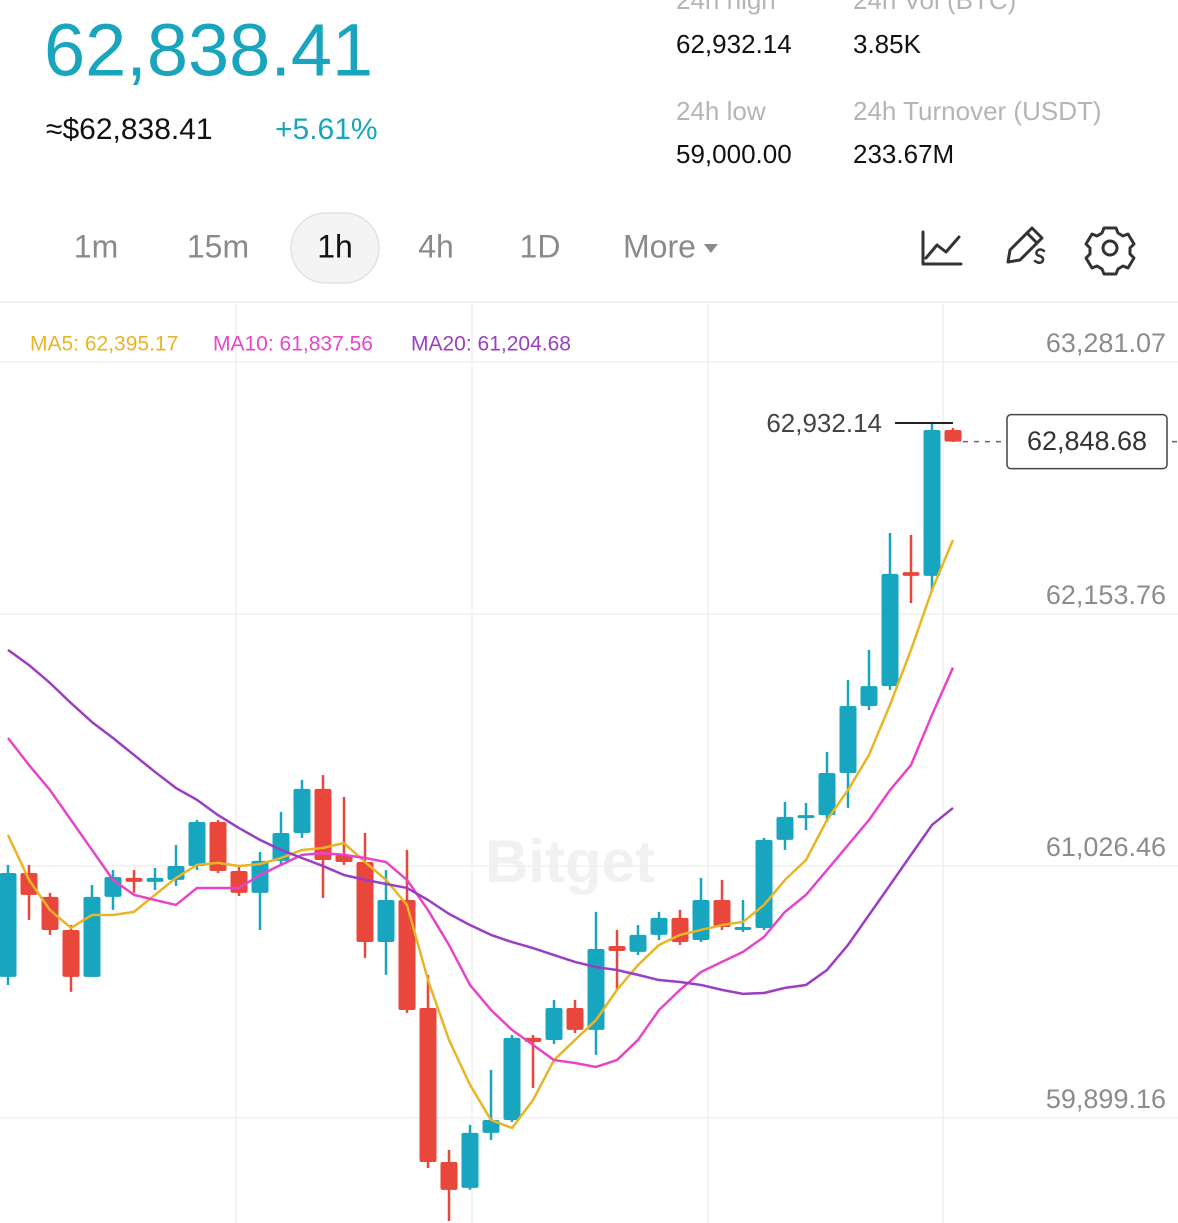 This screenshot has width=1178, height=1223. What do you see at coordinates (326, 129) in the screenshot?
I see `price-change: +5.61%` at bounding box center [326, 129].